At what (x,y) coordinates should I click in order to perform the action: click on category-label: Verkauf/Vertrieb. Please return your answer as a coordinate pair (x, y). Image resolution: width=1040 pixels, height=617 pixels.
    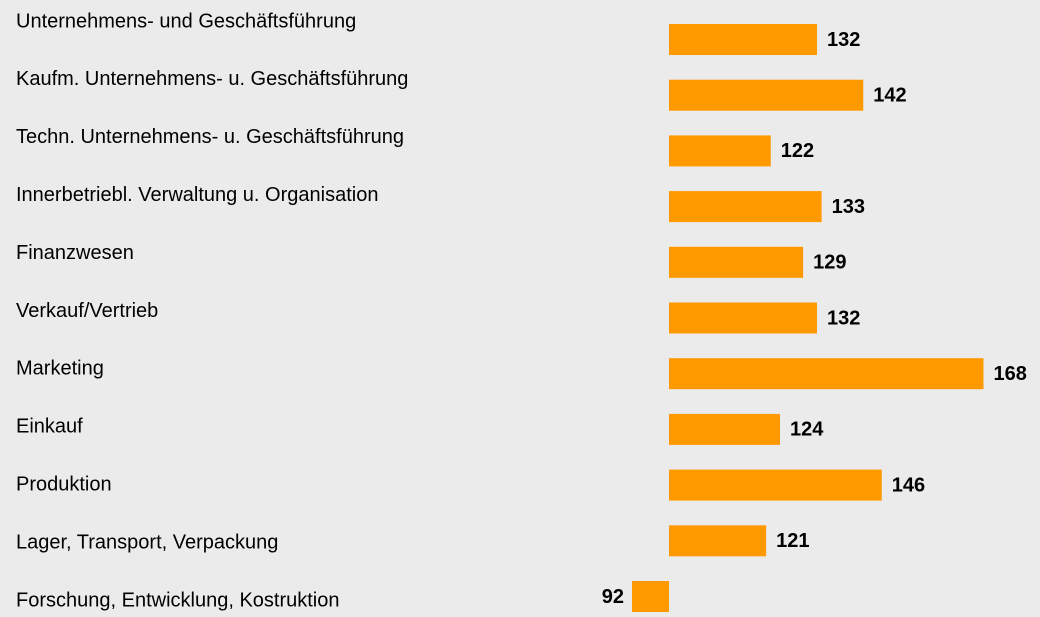
    Looking at the image, I should click on (87, 311).